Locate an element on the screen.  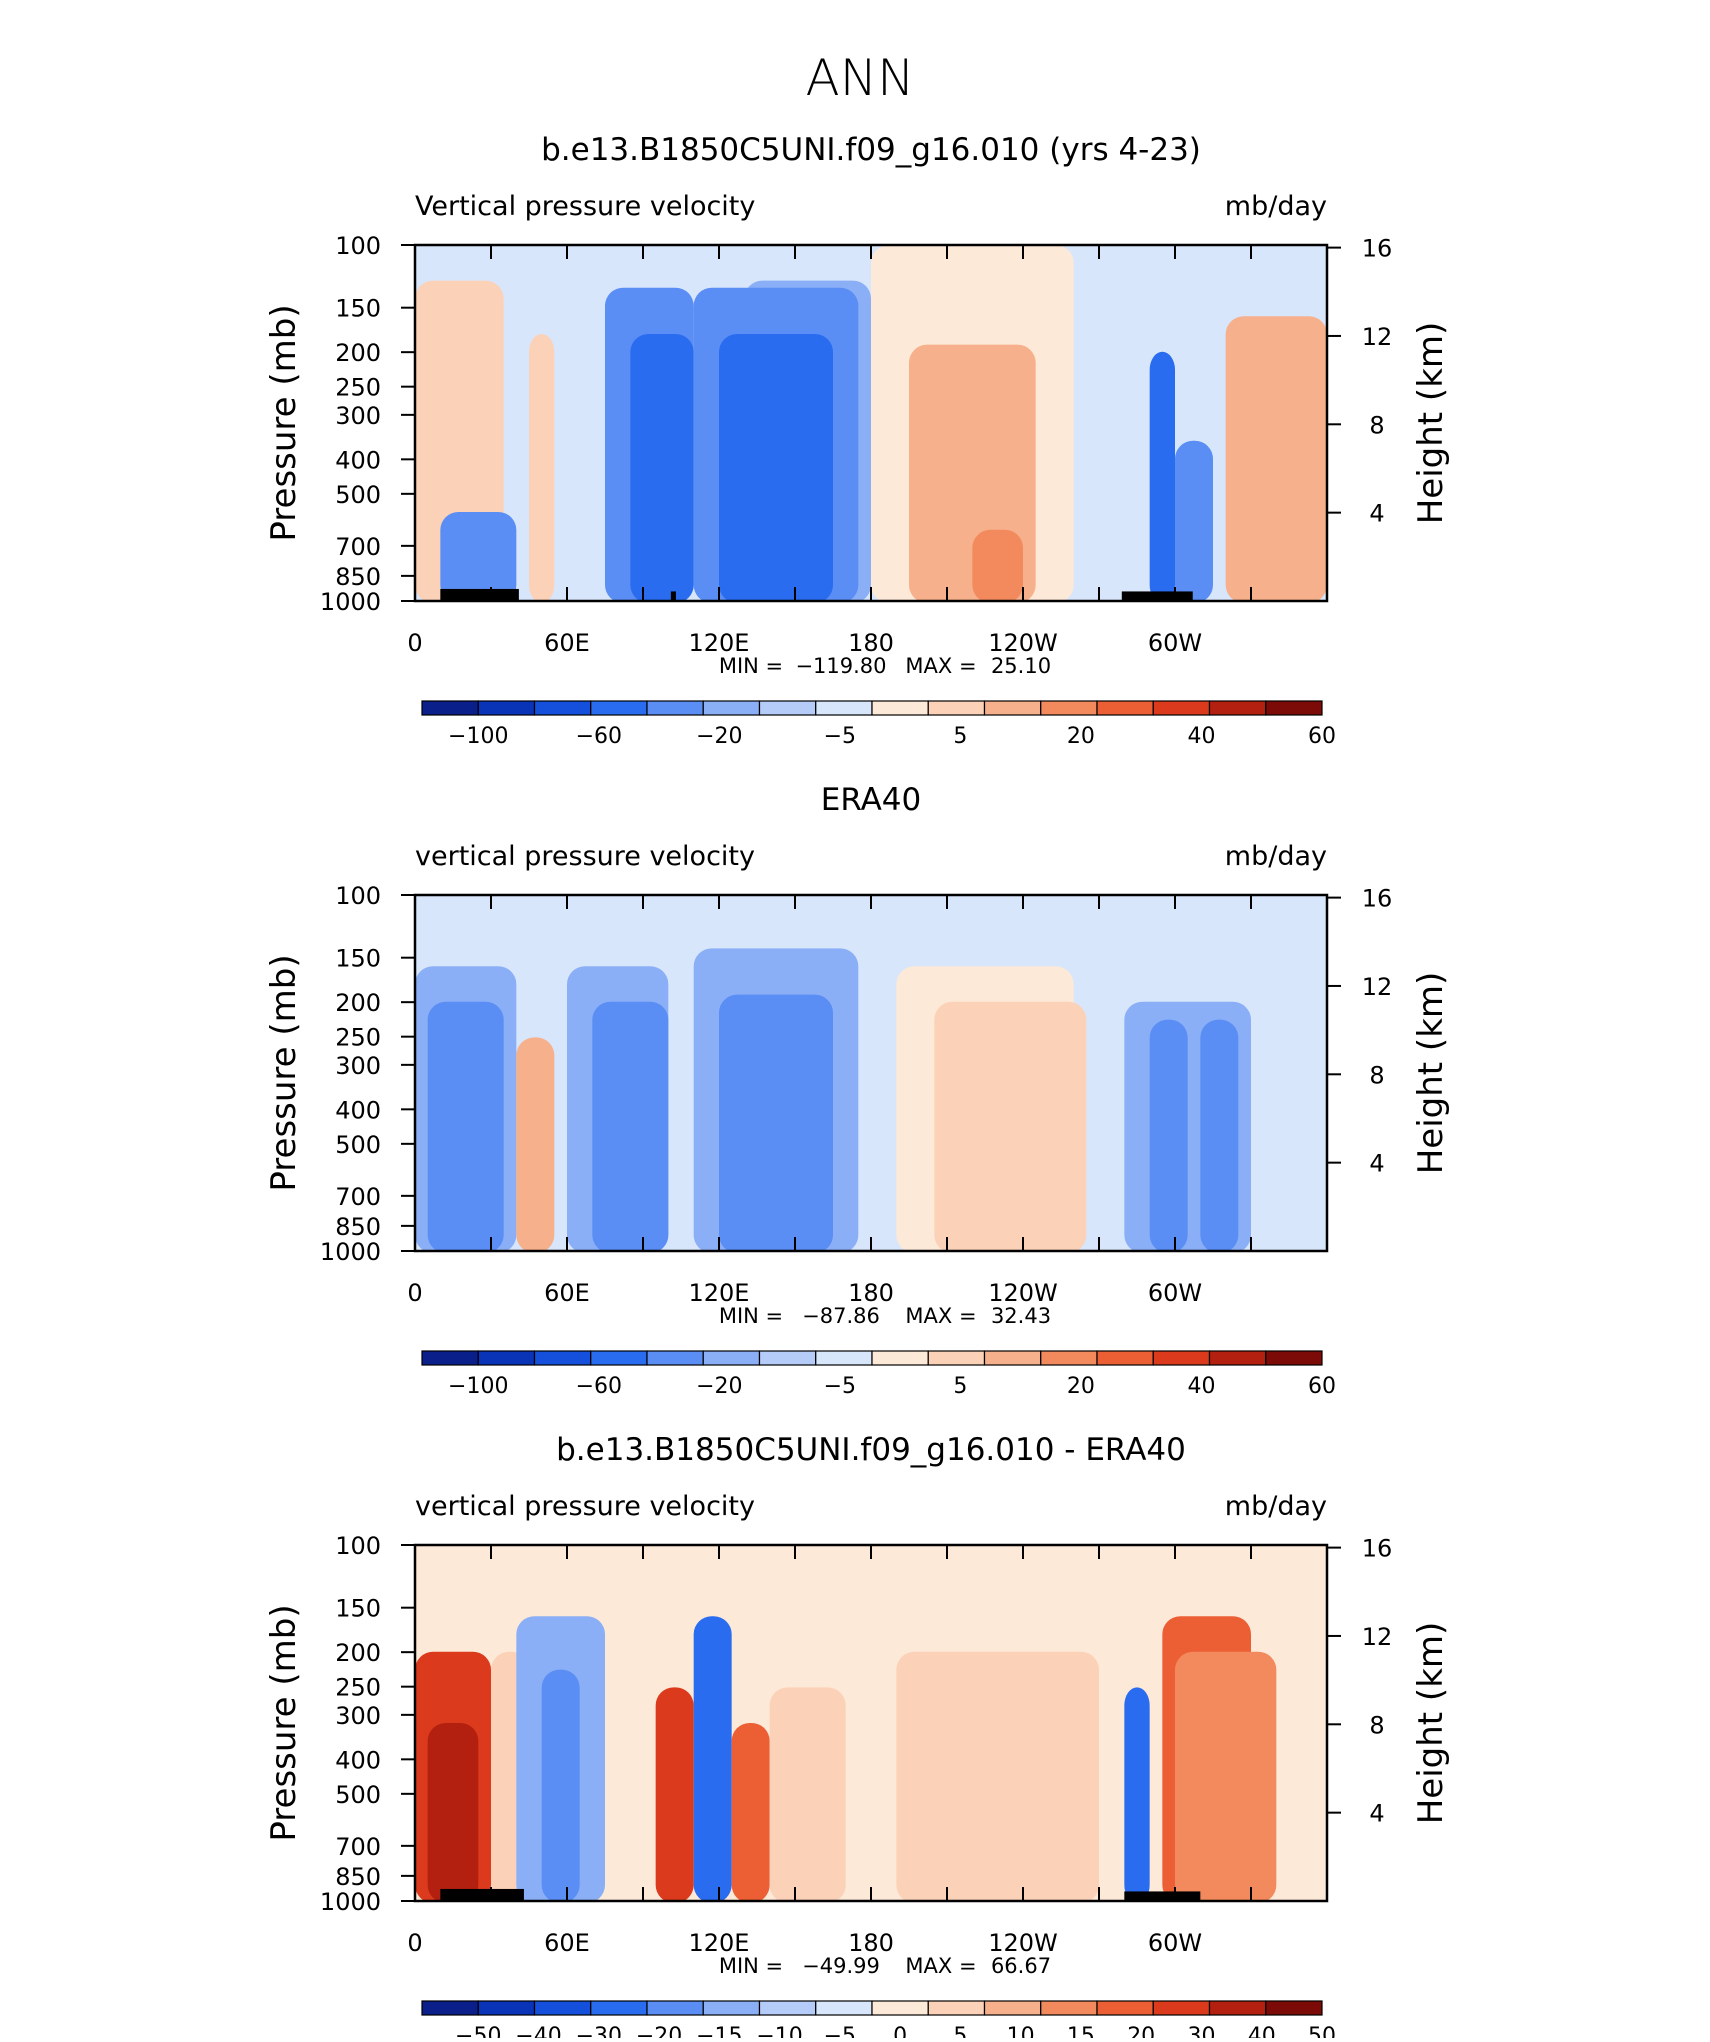
y-tick-label: 100 is located at coordinates (358, 1546).